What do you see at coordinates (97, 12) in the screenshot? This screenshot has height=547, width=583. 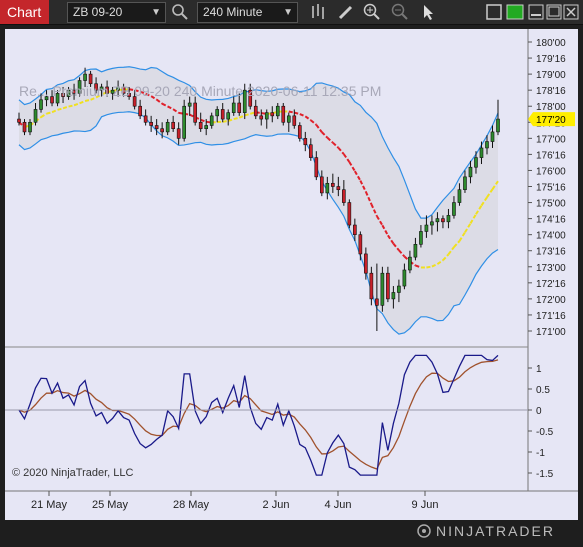 I see `instrument-value: ZB 09-20` at bounding box center [97, 12].